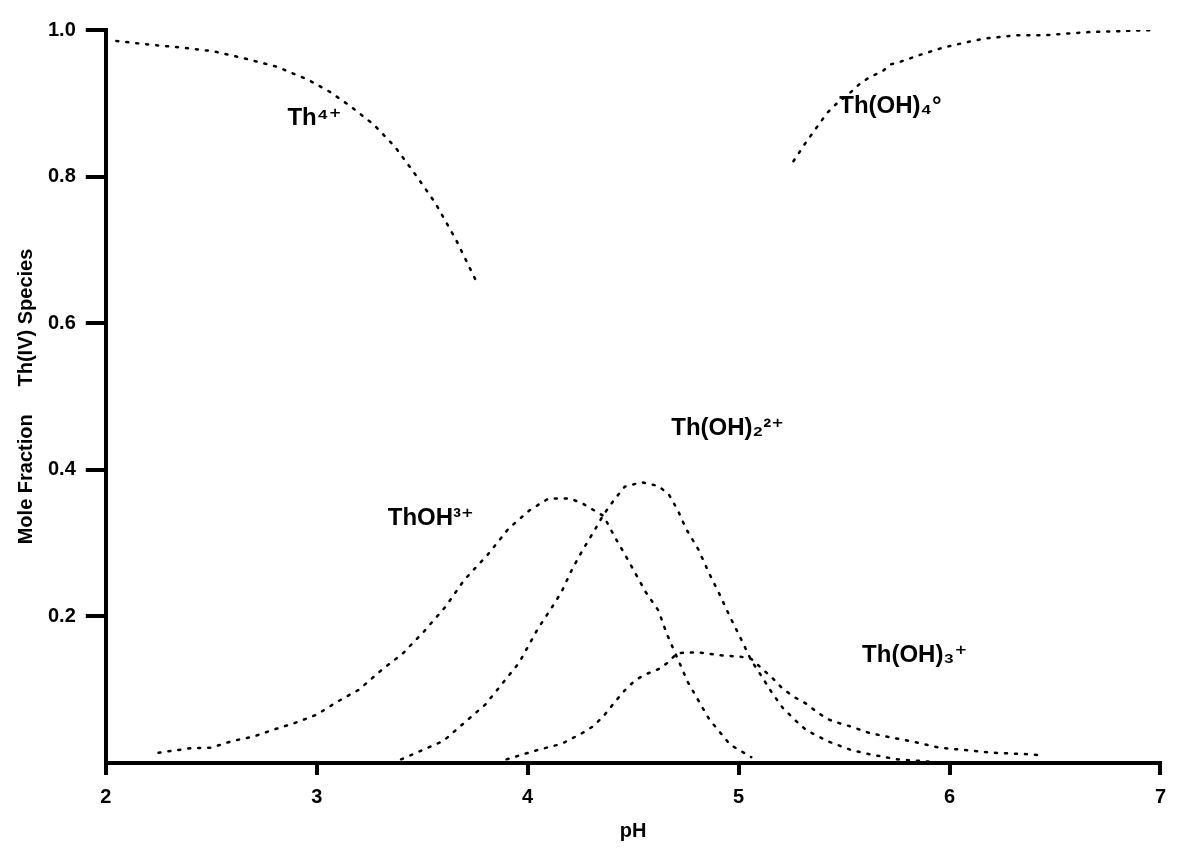 This screenshot has height=851, width=1184. I want to click on y-tick-label: 0.6, so click(61, 321).